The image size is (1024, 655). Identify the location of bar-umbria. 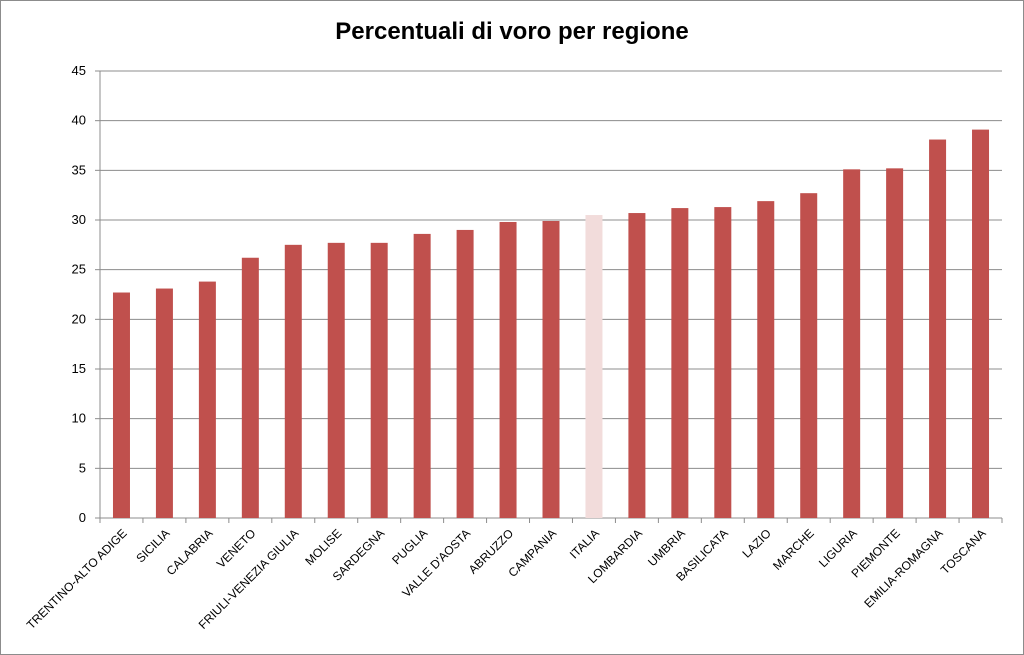
(680, 363).